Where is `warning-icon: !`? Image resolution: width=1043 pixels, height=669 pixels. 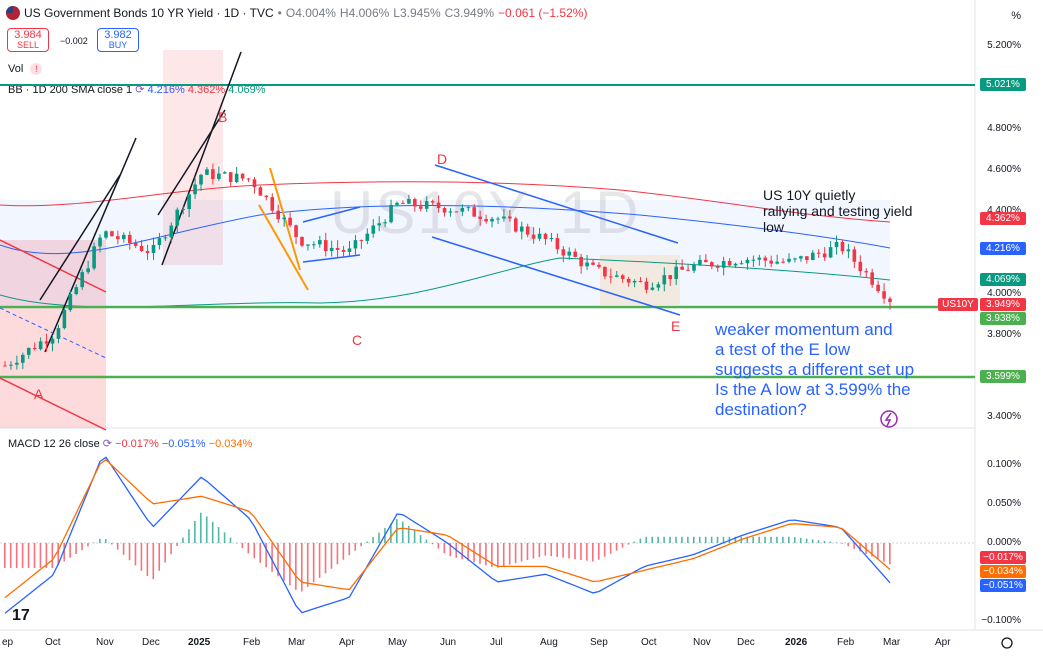
warning-icon: ! is located at coordinates (36, 69).